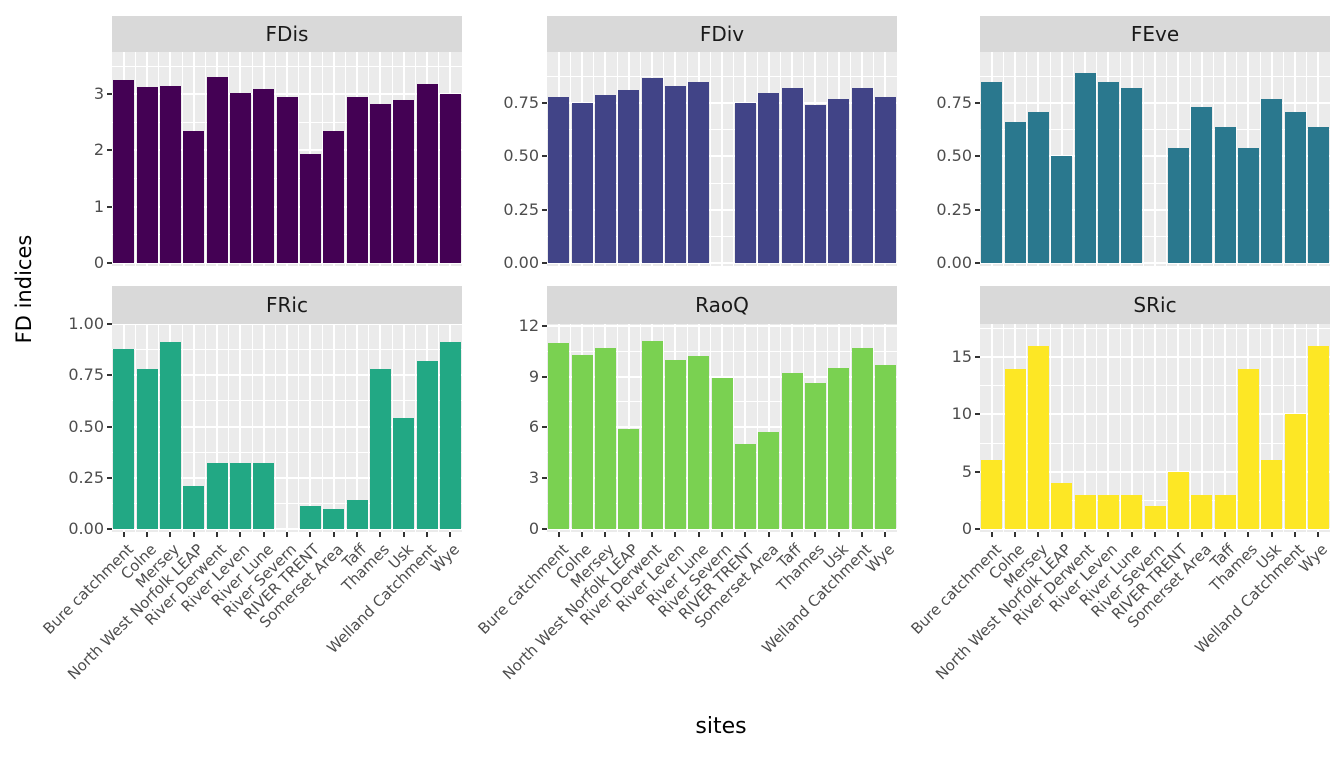 The width and height of the screenshot is (1344, 768). What do you see at coordinates (769, 177) in the screenshot?
I see `bar-fdiv-somerset-area` at bounding box center [769, 177].